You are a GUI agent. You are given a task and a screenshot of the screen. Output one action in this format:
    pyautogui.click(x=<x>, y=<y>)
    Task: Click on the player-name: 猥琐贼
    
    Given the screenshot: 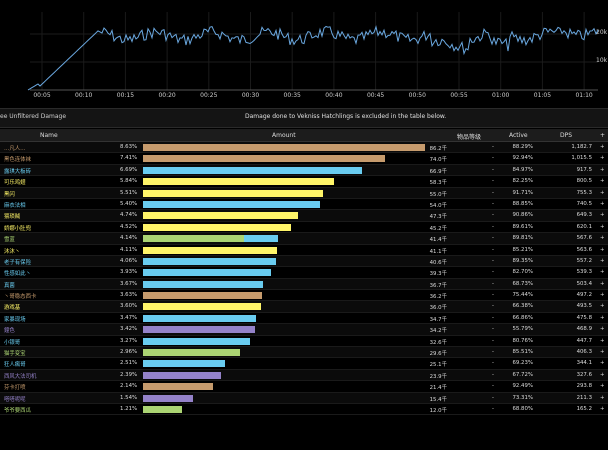 What is the action you would take?
    pyautogui.click(x=12, y=217)
    